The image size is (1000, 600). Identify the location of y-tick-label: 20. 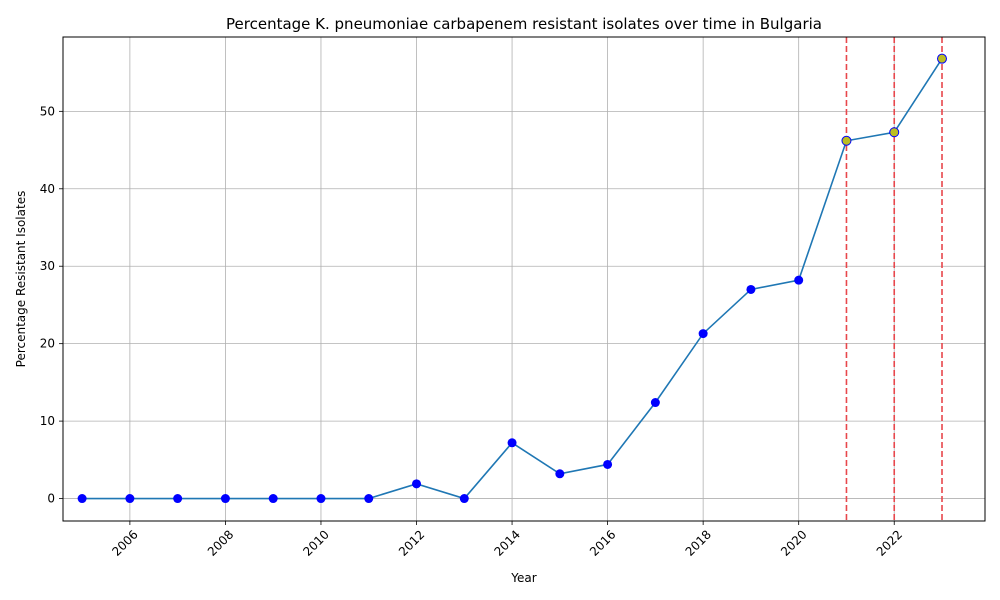
(47, 344).